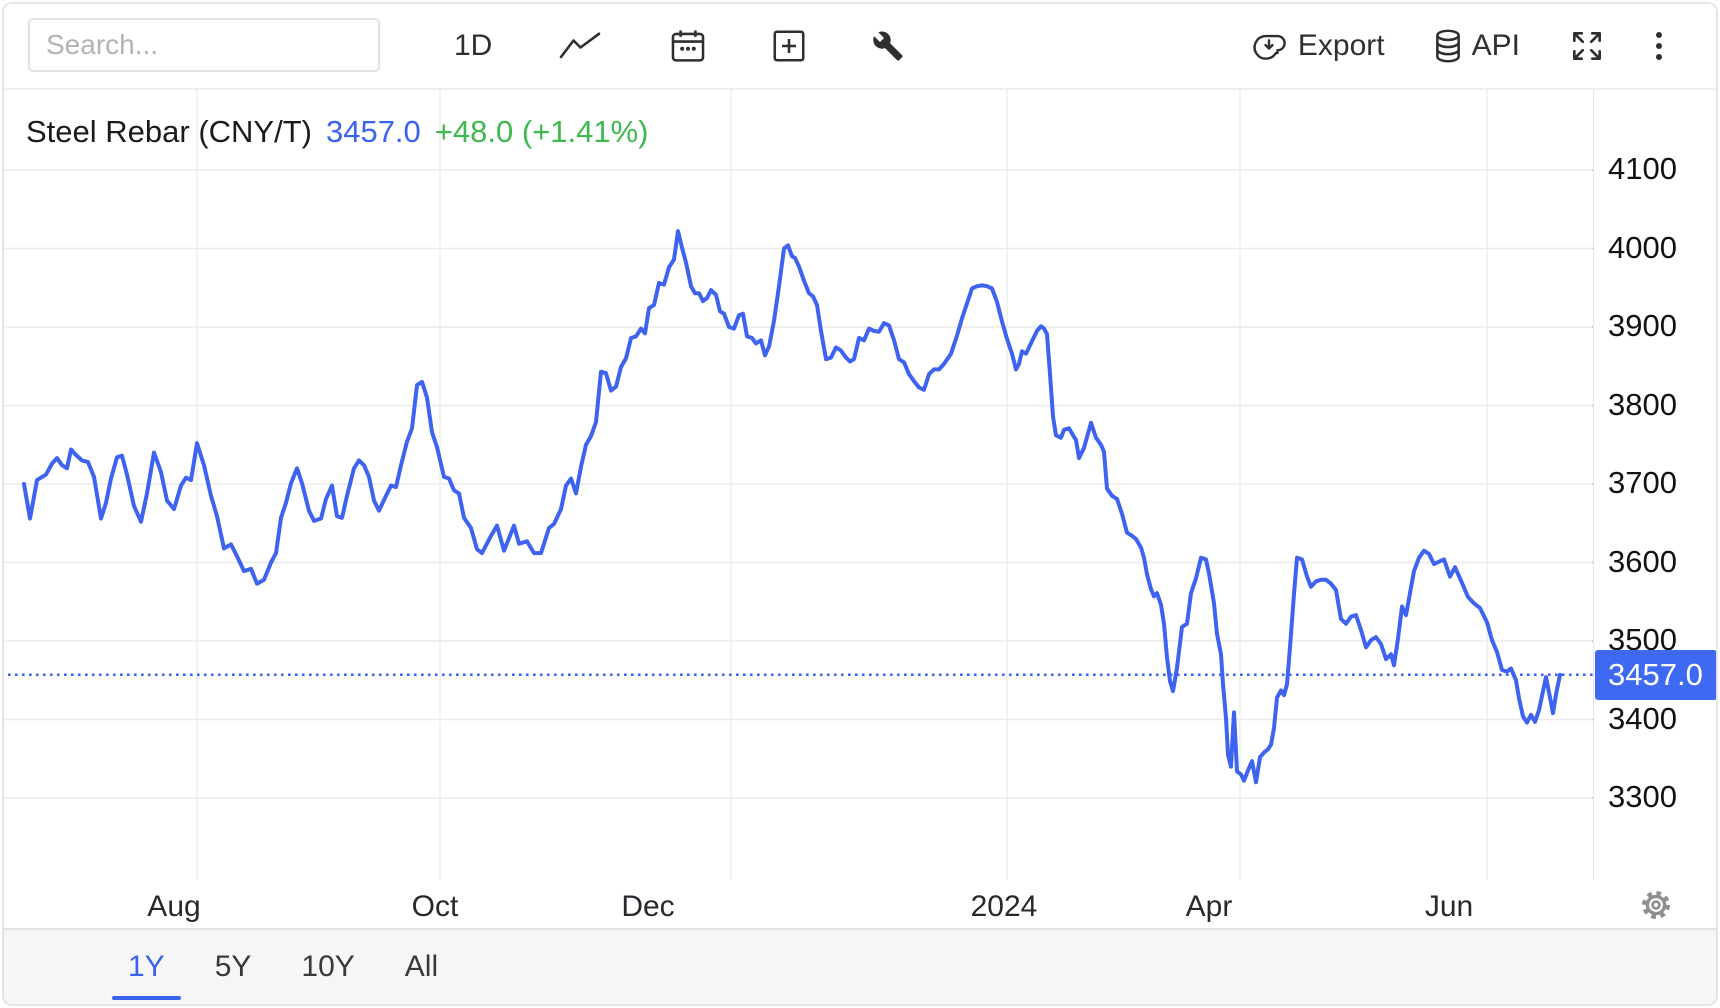 This screenshot has width=1720, height=1008. I want to click on fullscreen-button, so click(1587, 46).